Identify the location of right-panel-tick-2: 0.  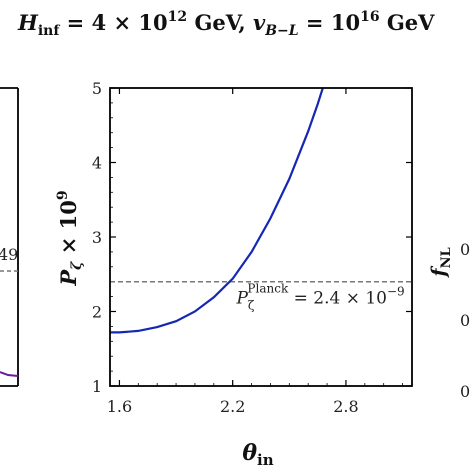
(465, 320).